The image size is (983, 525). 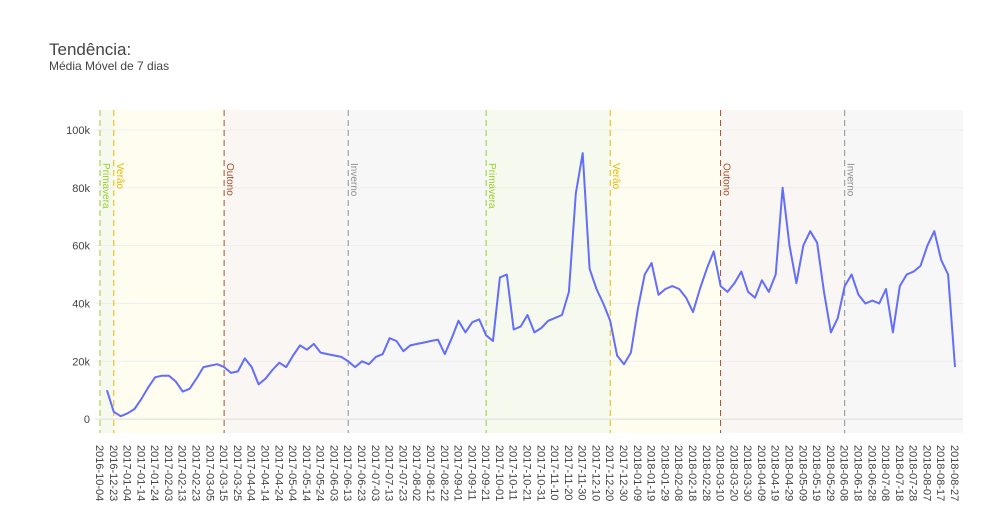 I want to click on x-tick-label: 2017-05-14, so click(x=306, y=473).